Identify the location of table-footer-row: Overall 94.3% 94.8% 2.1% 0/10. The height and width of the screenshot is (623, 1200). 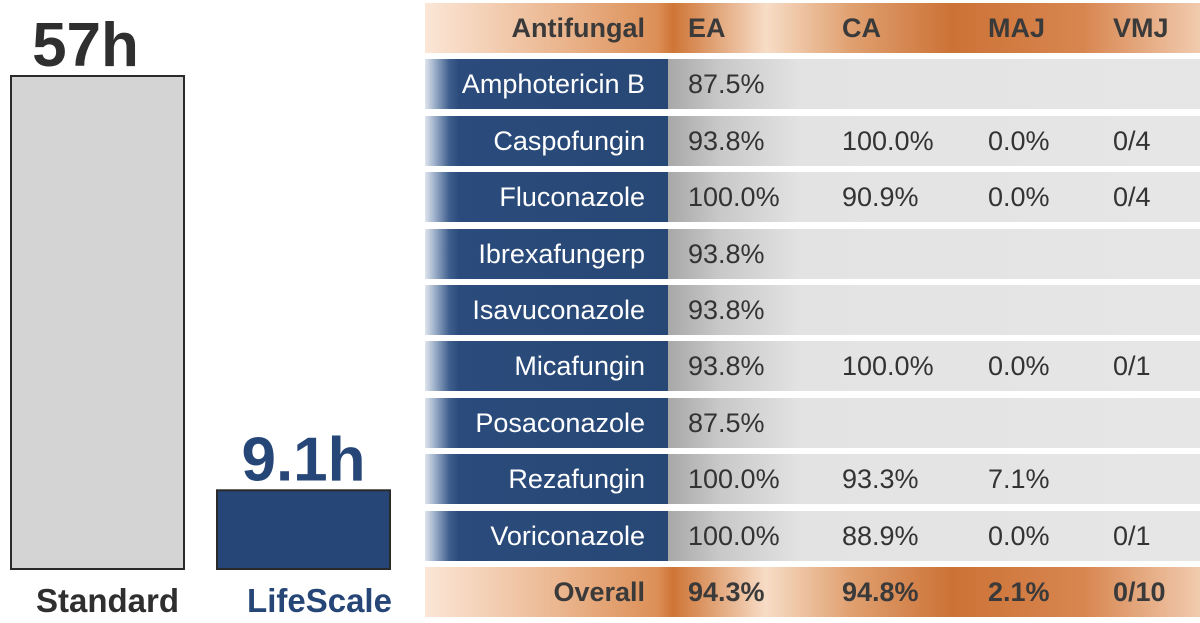
(812, 591).